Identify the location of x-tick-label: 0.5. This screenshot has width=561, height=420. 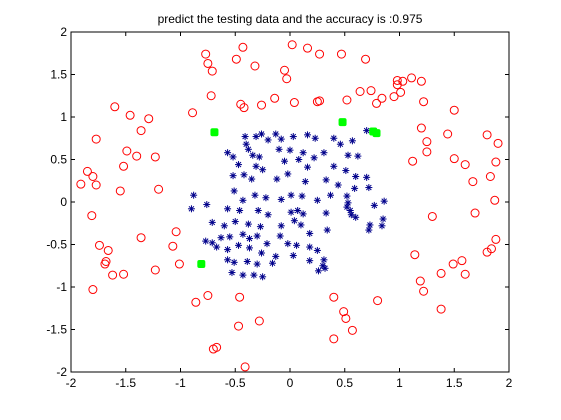
(344, 383).